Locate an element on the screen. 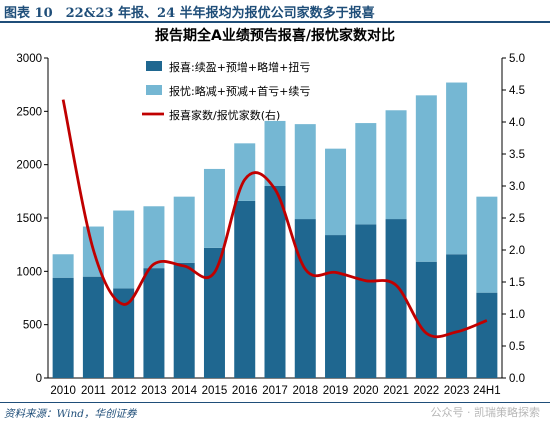 Image resolution: width=550 pixels, height=425 pixels. y2-tick-label: 4.5 is located at coordinates (517, 91).